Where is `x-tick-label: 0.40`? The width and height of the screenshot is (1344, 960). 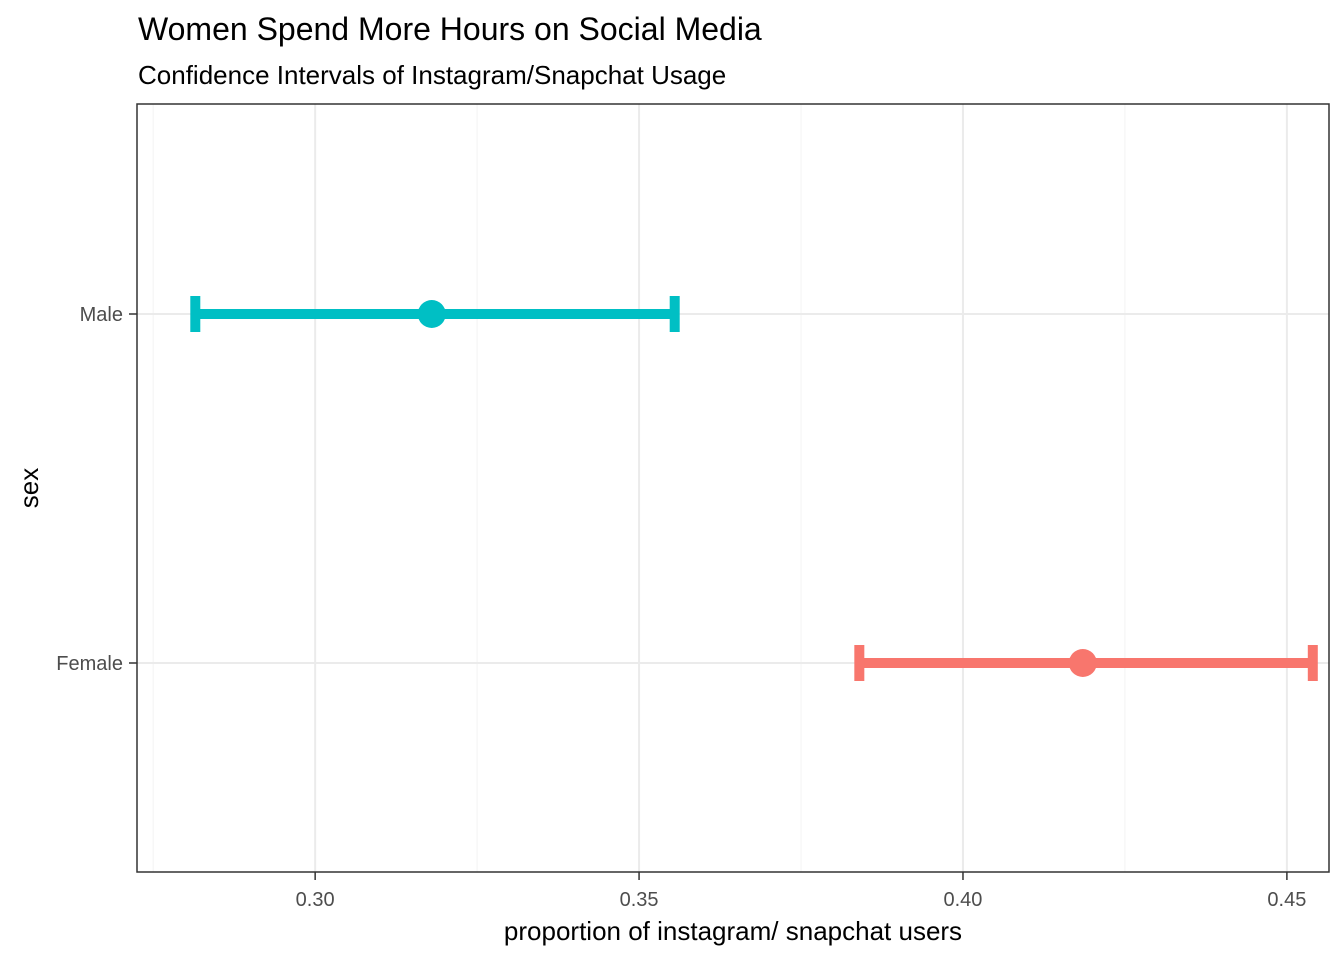 x-tick-label: 0.40 is located at coordinates (963, 900).